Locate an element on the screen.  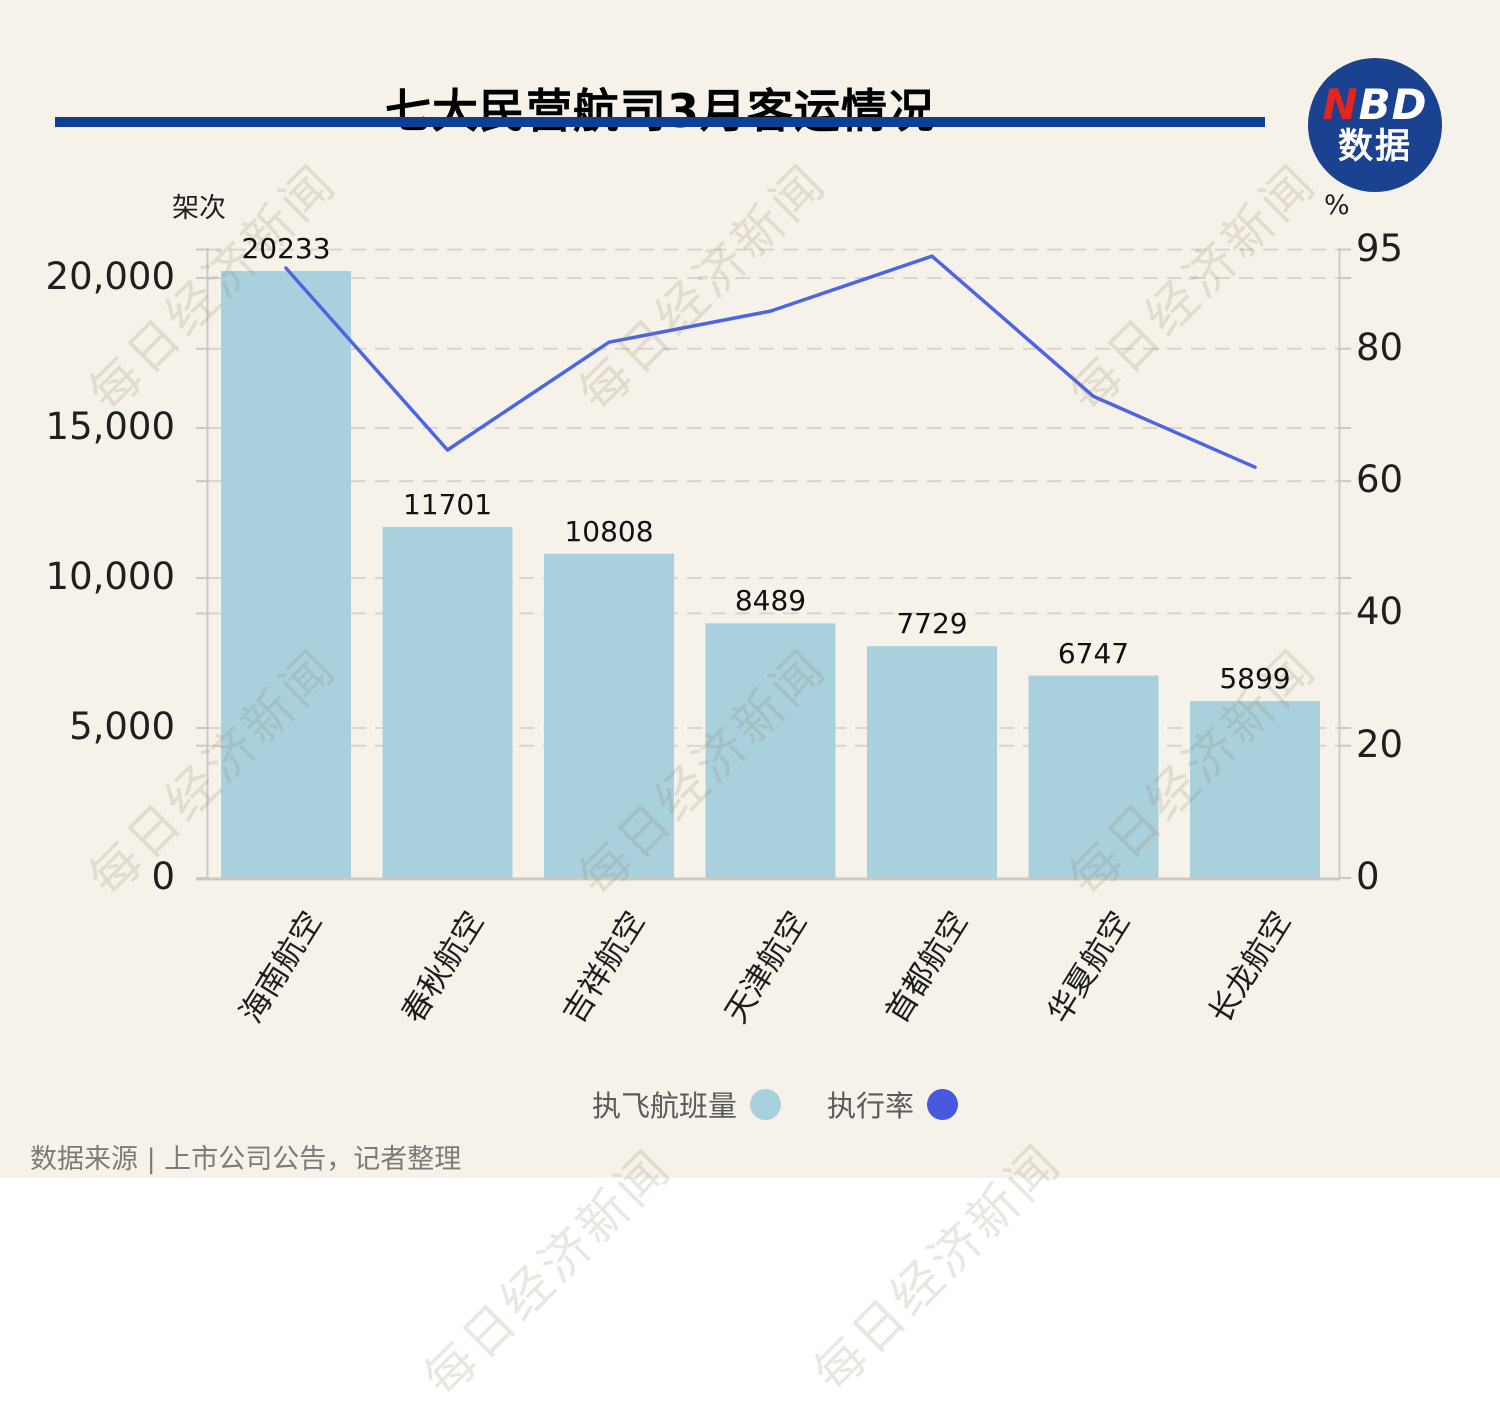
legend-label-flights: 执飞航班量 is located at coordinates (664, 1106).